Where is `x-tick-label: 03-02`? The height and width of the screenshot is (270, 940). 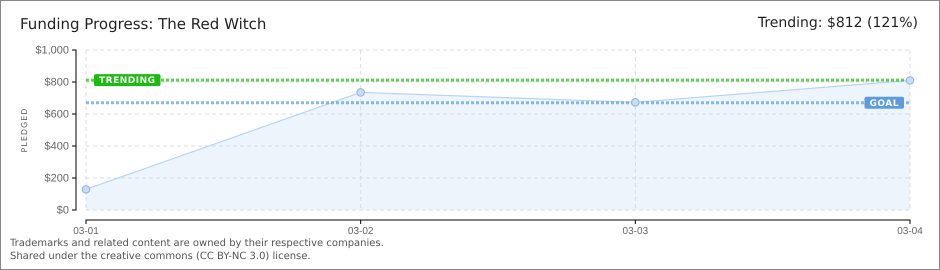
x-tick-label: 03-02 is located at coordinates (361, 232).